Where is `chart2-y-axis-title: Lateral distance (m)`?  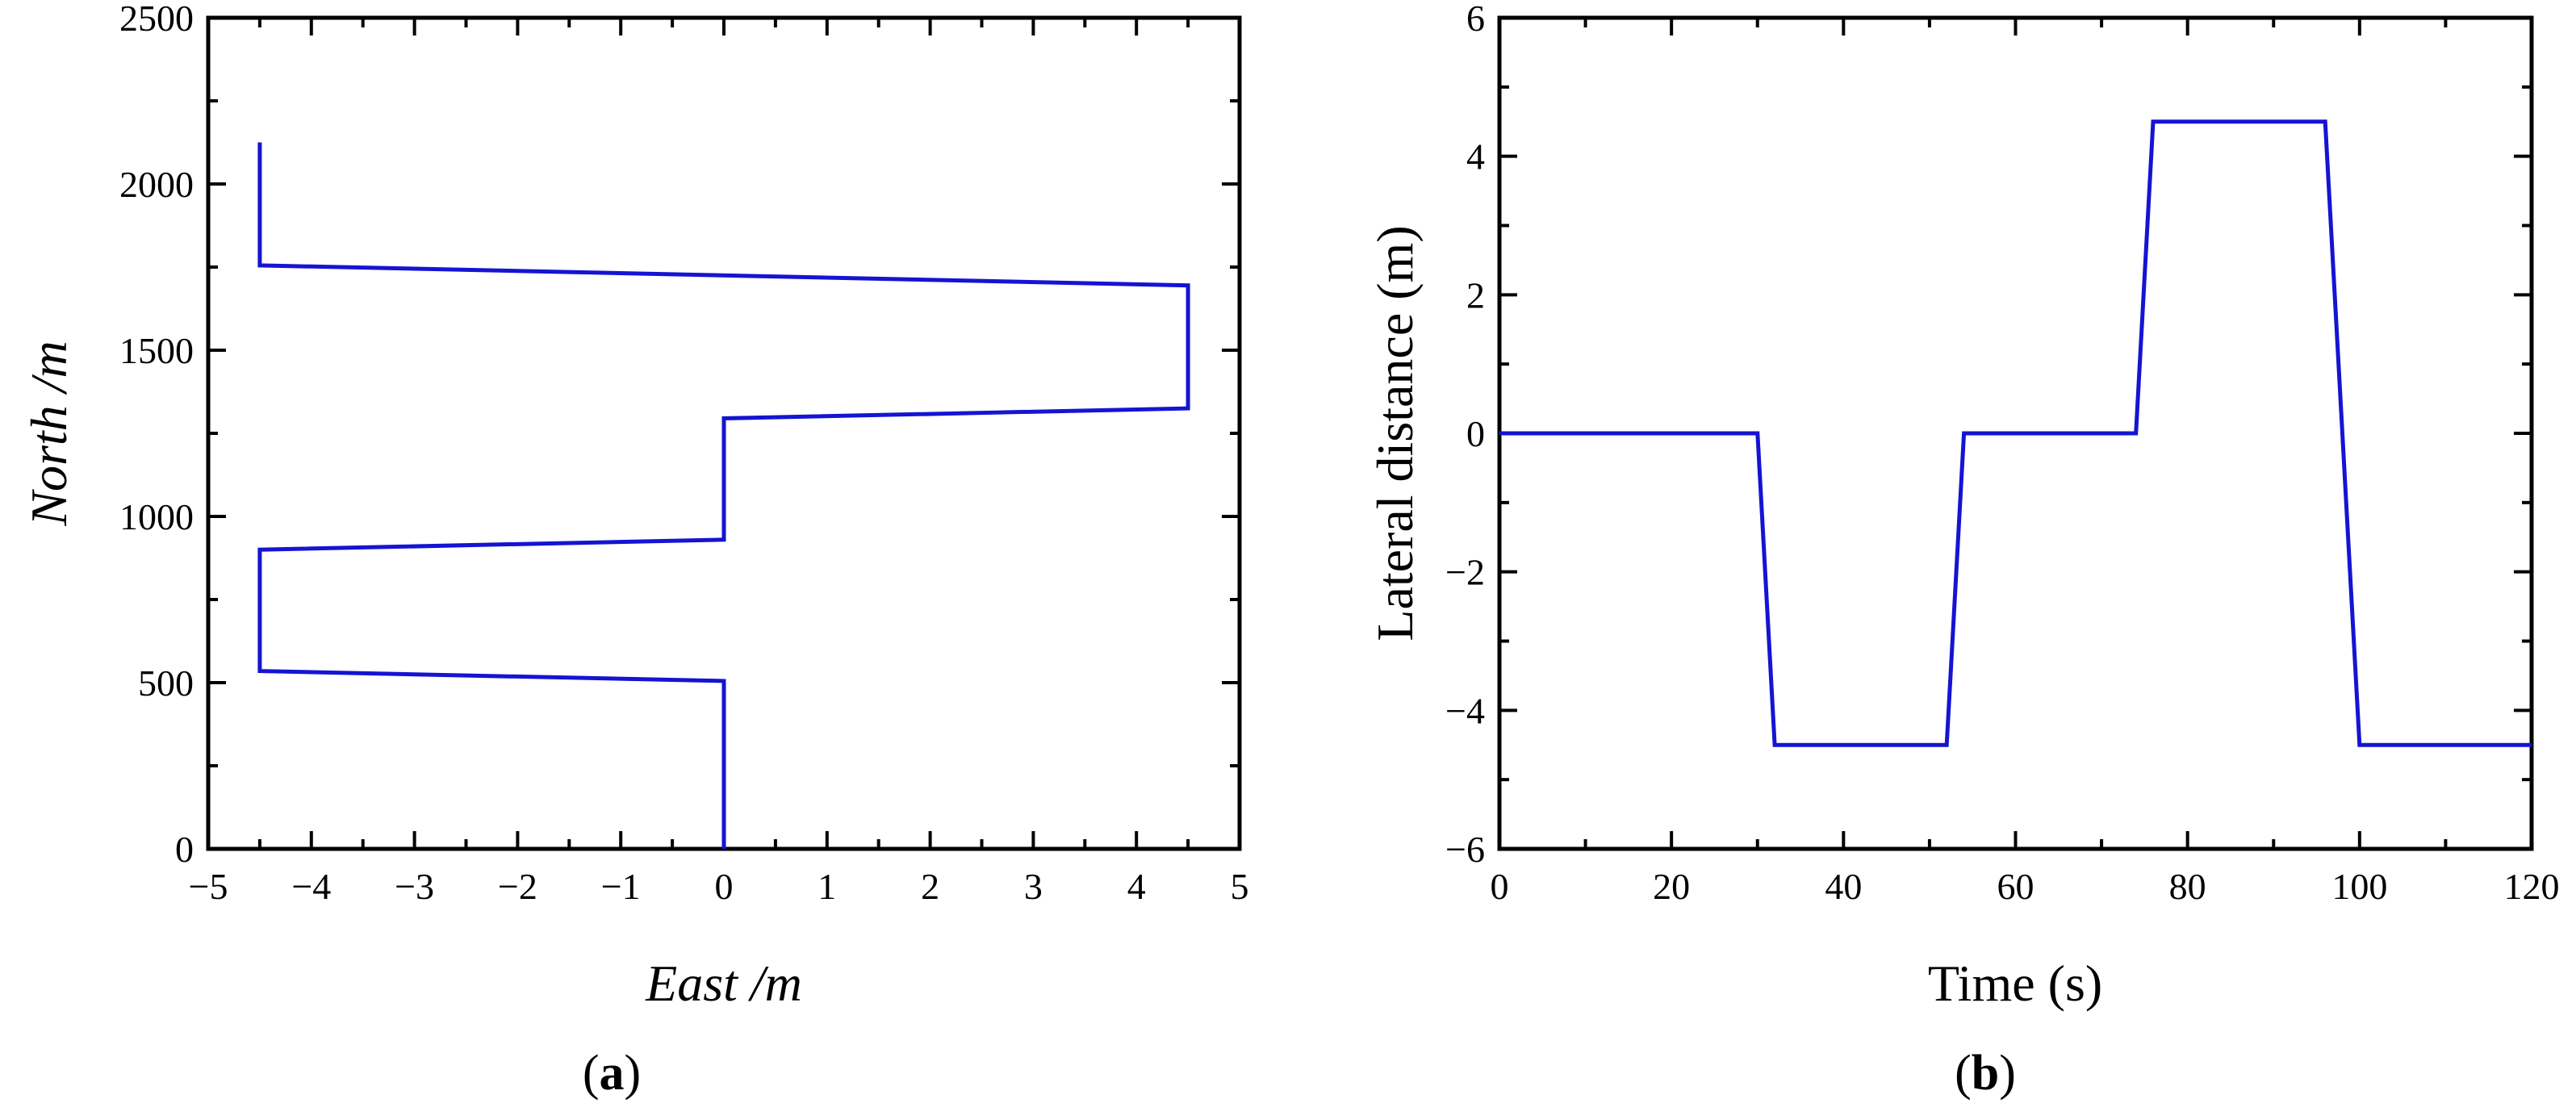
chart2-y-axis-title: Lateral distance (m) is located at coordinates (1395, 433).